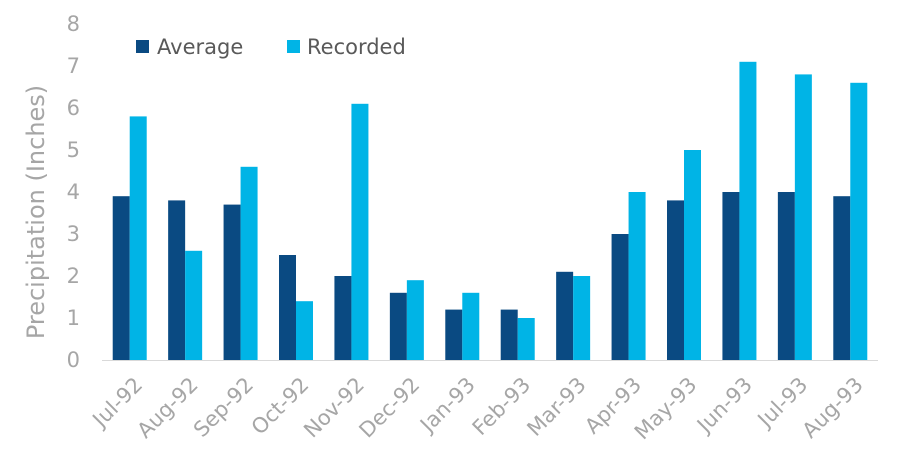 Image resolution: width=900 pixels, height=475 pixels. What do you see at coordinates (73, 360) in the screenshot?
I see `y-tick-label: 0` at bounding box center [73, 360].